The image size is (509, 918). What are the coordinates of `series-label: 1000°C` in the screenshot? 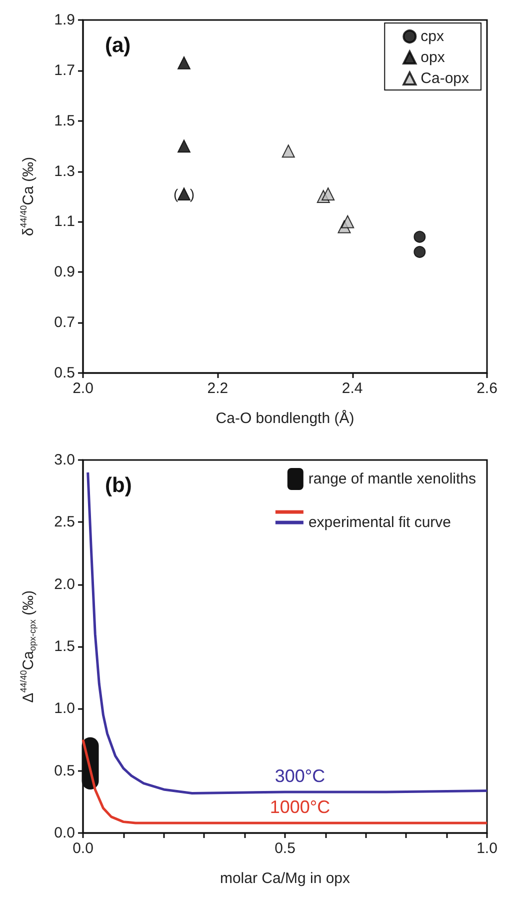 It's located at (300, 807).